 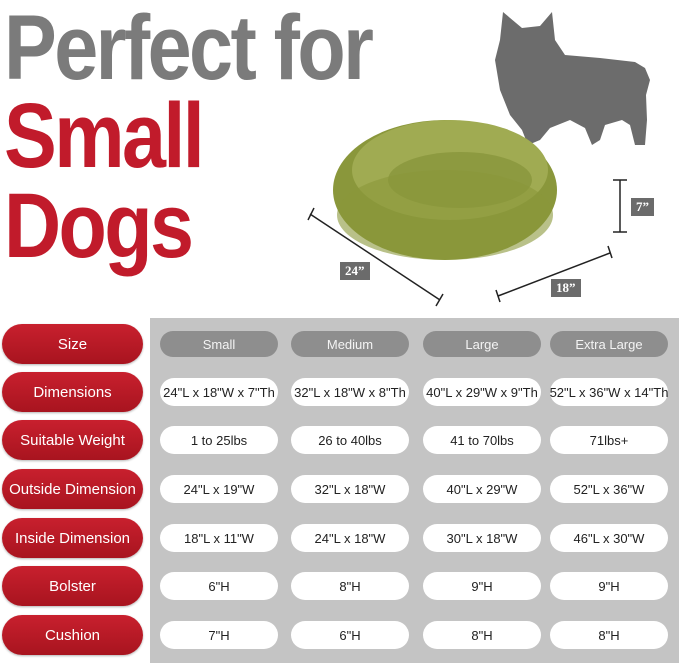 I want to click on table-cell: 18"L x 11"W, so click(x=219, y=538).